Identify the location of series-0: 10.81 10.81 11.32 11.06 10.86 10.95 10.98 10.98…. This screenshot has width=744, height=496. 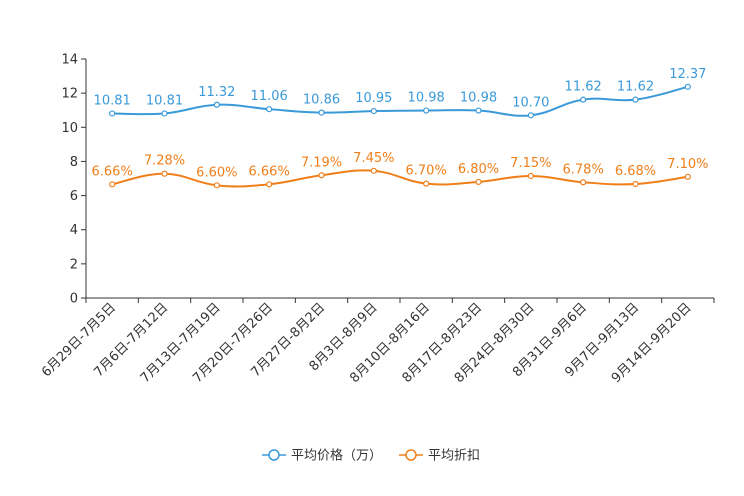
(400, 93).